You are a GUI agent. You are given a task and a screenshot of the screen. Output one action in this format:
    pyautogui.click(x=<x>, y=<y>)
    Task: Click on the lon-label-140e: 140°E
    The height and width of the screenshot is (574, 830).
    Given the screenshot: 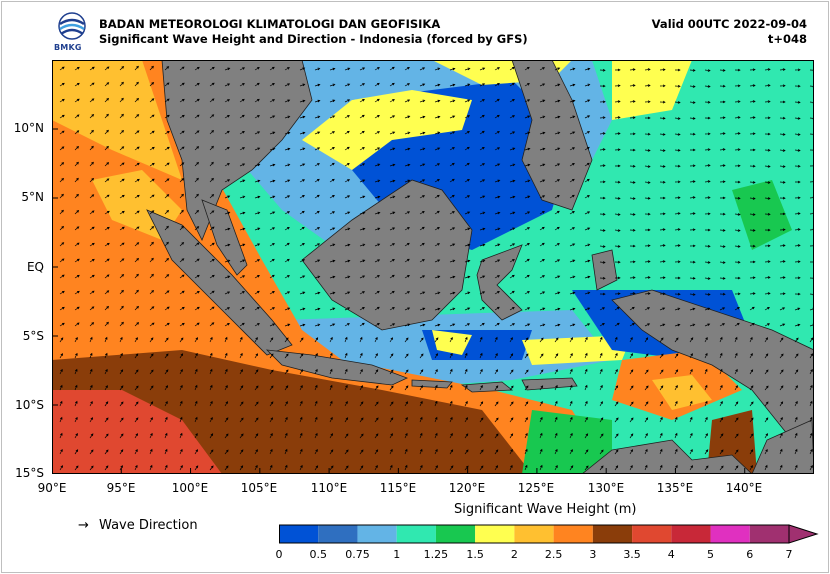 What is the action you would take?
    pyautogui.click(x=744, y=488)
    